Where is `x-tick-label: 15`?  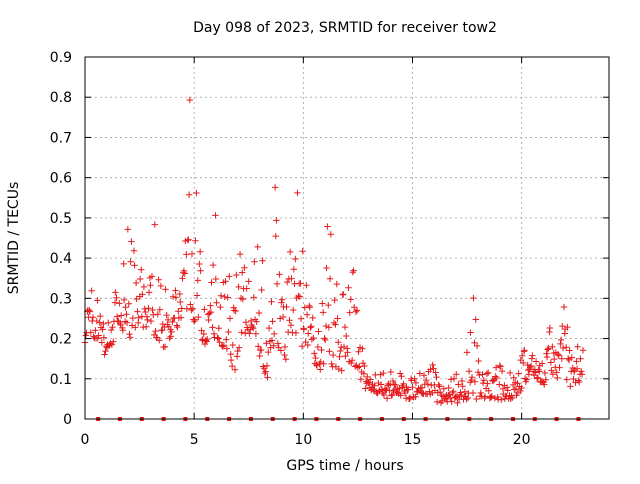 x-tick-label: 15 is located at coordinates (413, 440).